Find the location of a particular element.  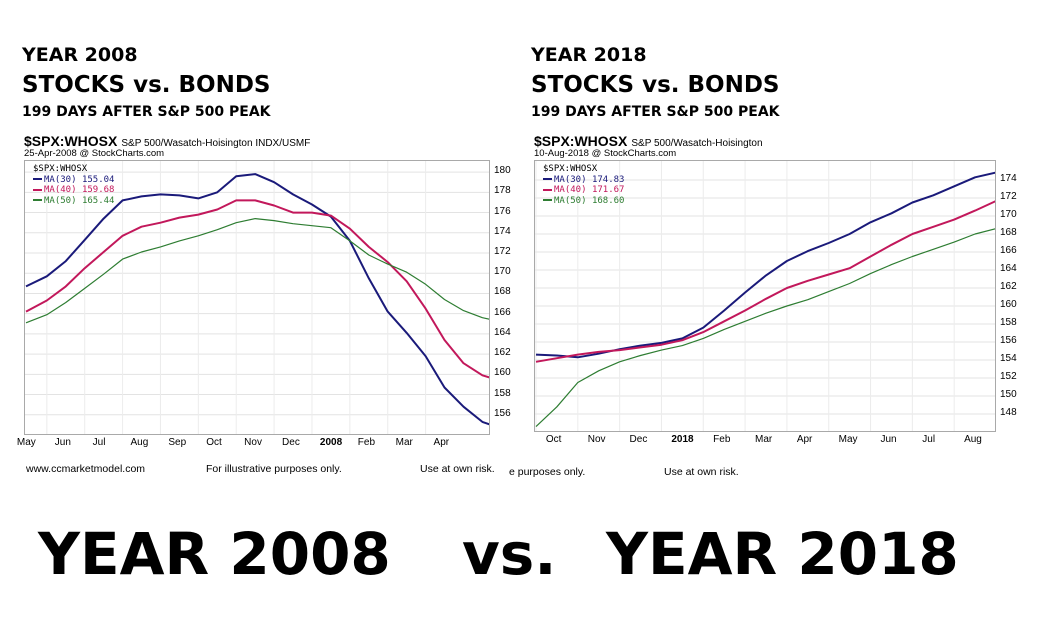

footer-disclaimer: e purposes only. is located at coordinates (547, 472).